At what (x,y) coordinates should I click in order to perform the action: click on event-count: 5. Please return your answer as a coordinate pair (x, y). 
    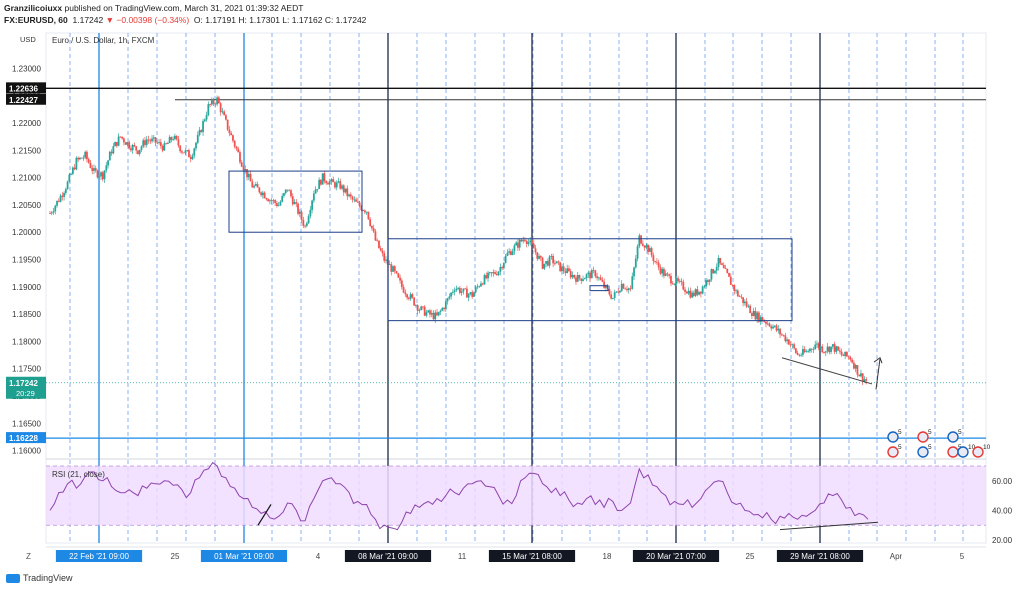
    Looking at the image, I should click on (960, 432).